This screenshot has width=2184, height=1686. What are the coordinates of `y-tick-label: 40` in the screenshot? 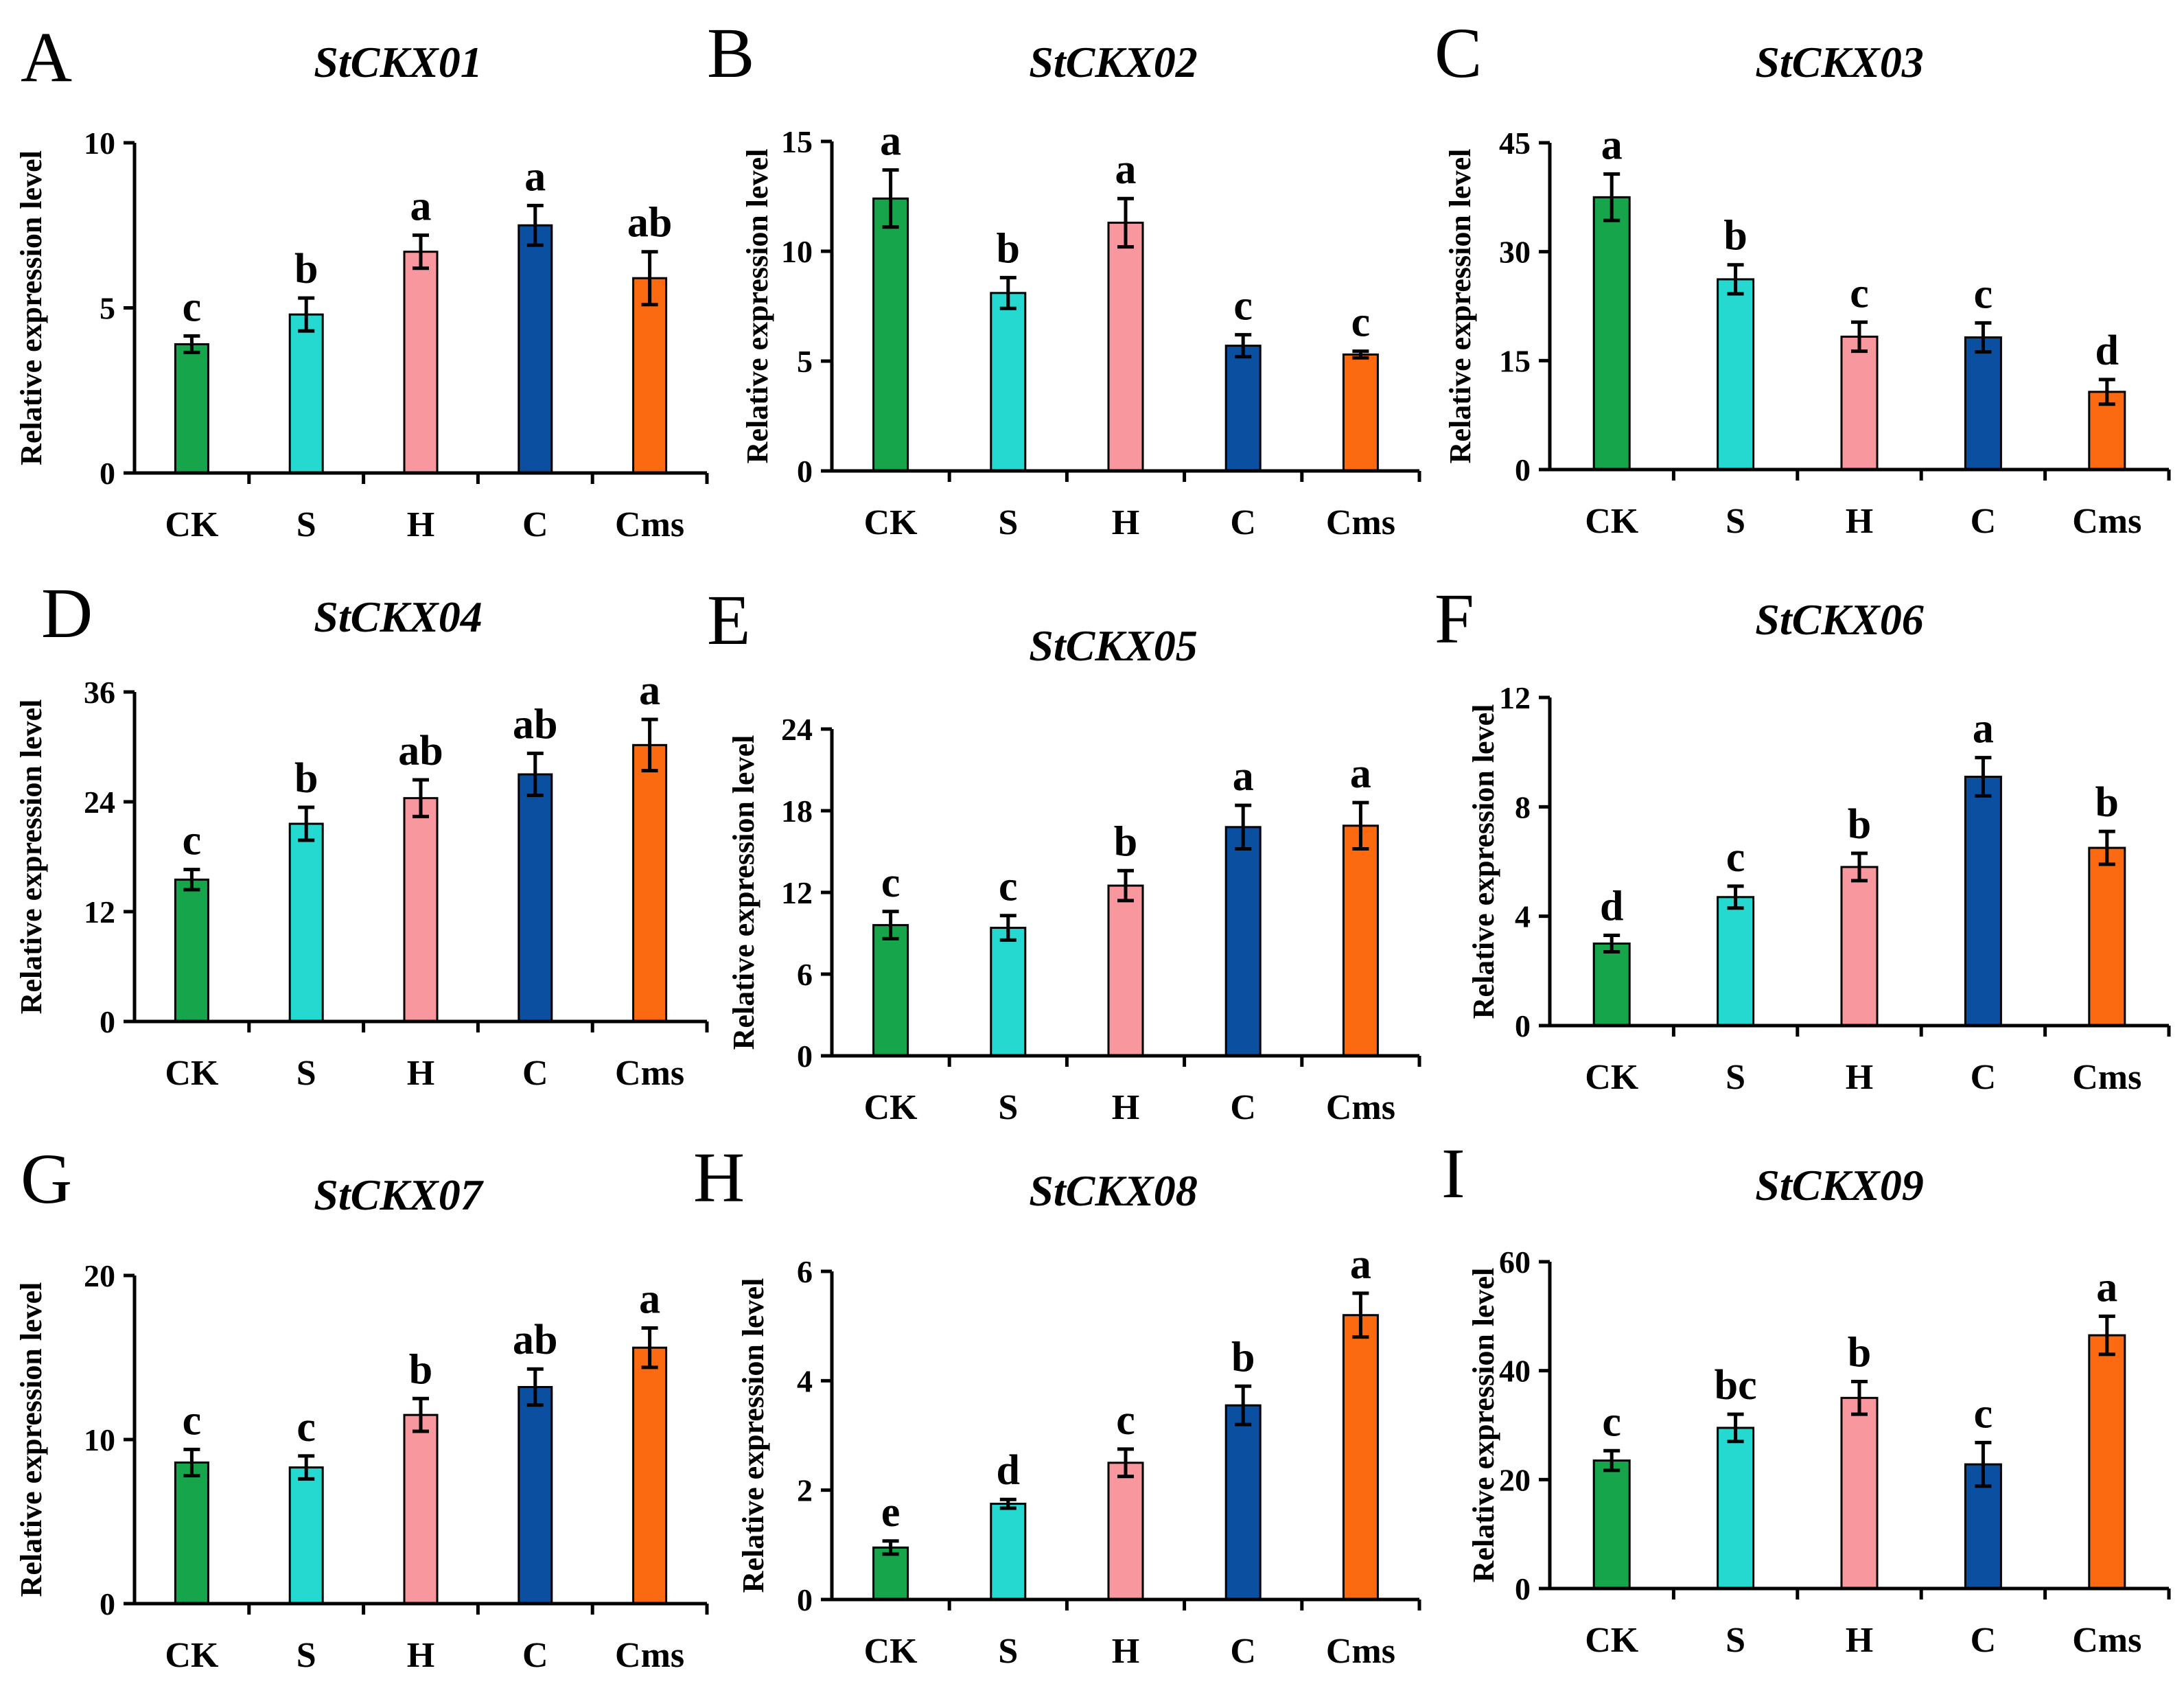 It's located at (1515, 1371).